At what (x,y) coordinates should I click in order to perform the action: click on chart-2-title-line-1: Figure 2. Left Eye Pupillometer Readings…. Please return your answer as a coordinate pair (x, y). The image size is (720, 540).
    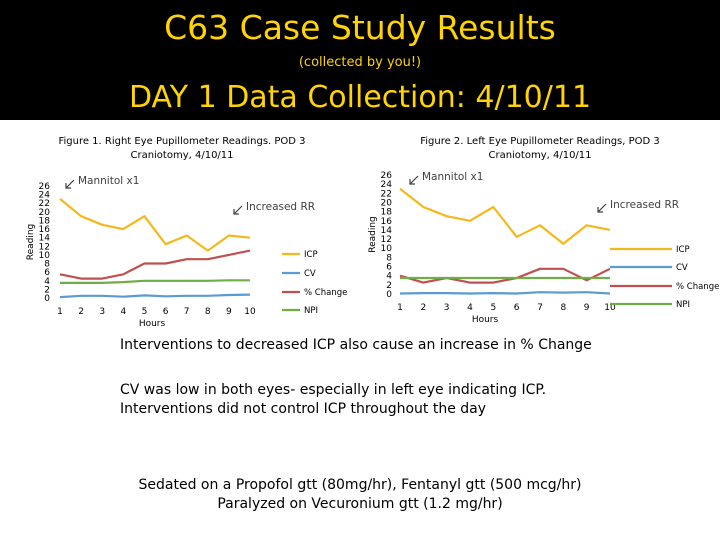
    Looking at the image, I should click on (540, 141).